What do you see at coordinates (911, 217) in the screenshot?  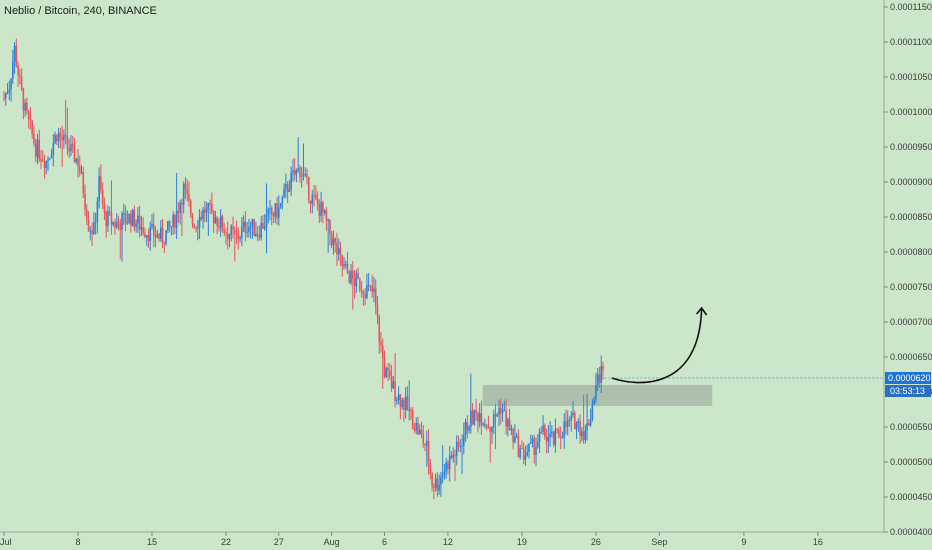 I see `y-tick-label: 0.0000850` at bounding box center [911, 217].